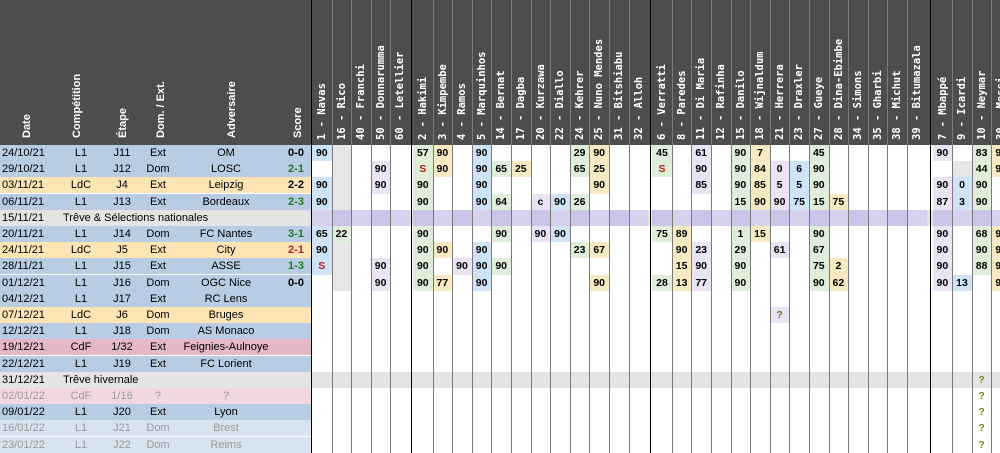  What do you see at coordinates (23, 298) in the screenshot?
I see `cell-date: 04/12/21` at bounding box center [23, 298].